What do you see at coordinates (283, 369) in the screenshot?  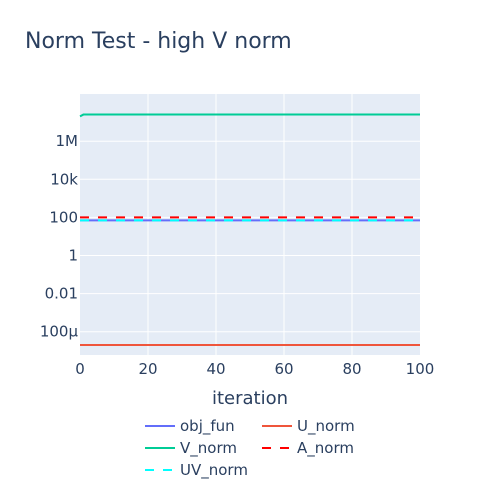 I see `x-tick-label: 60` at bounding box center [283, 369].